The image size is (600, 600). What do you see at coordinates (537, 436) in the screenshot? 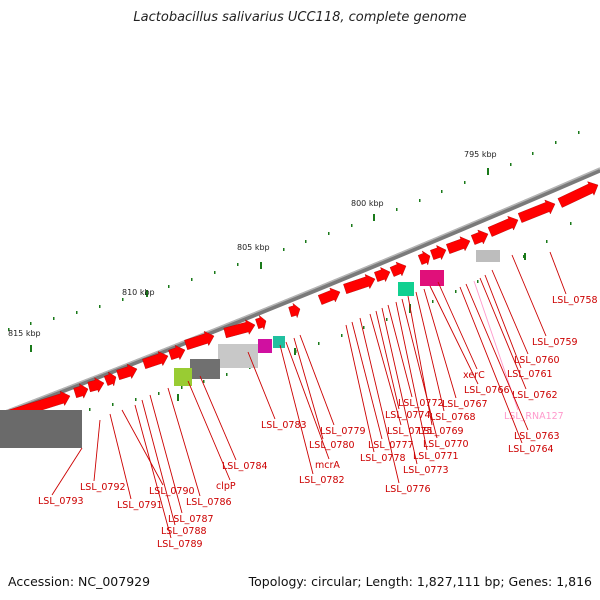
I see `gene-label: LSL_0763` at bounding box center [537, 436].